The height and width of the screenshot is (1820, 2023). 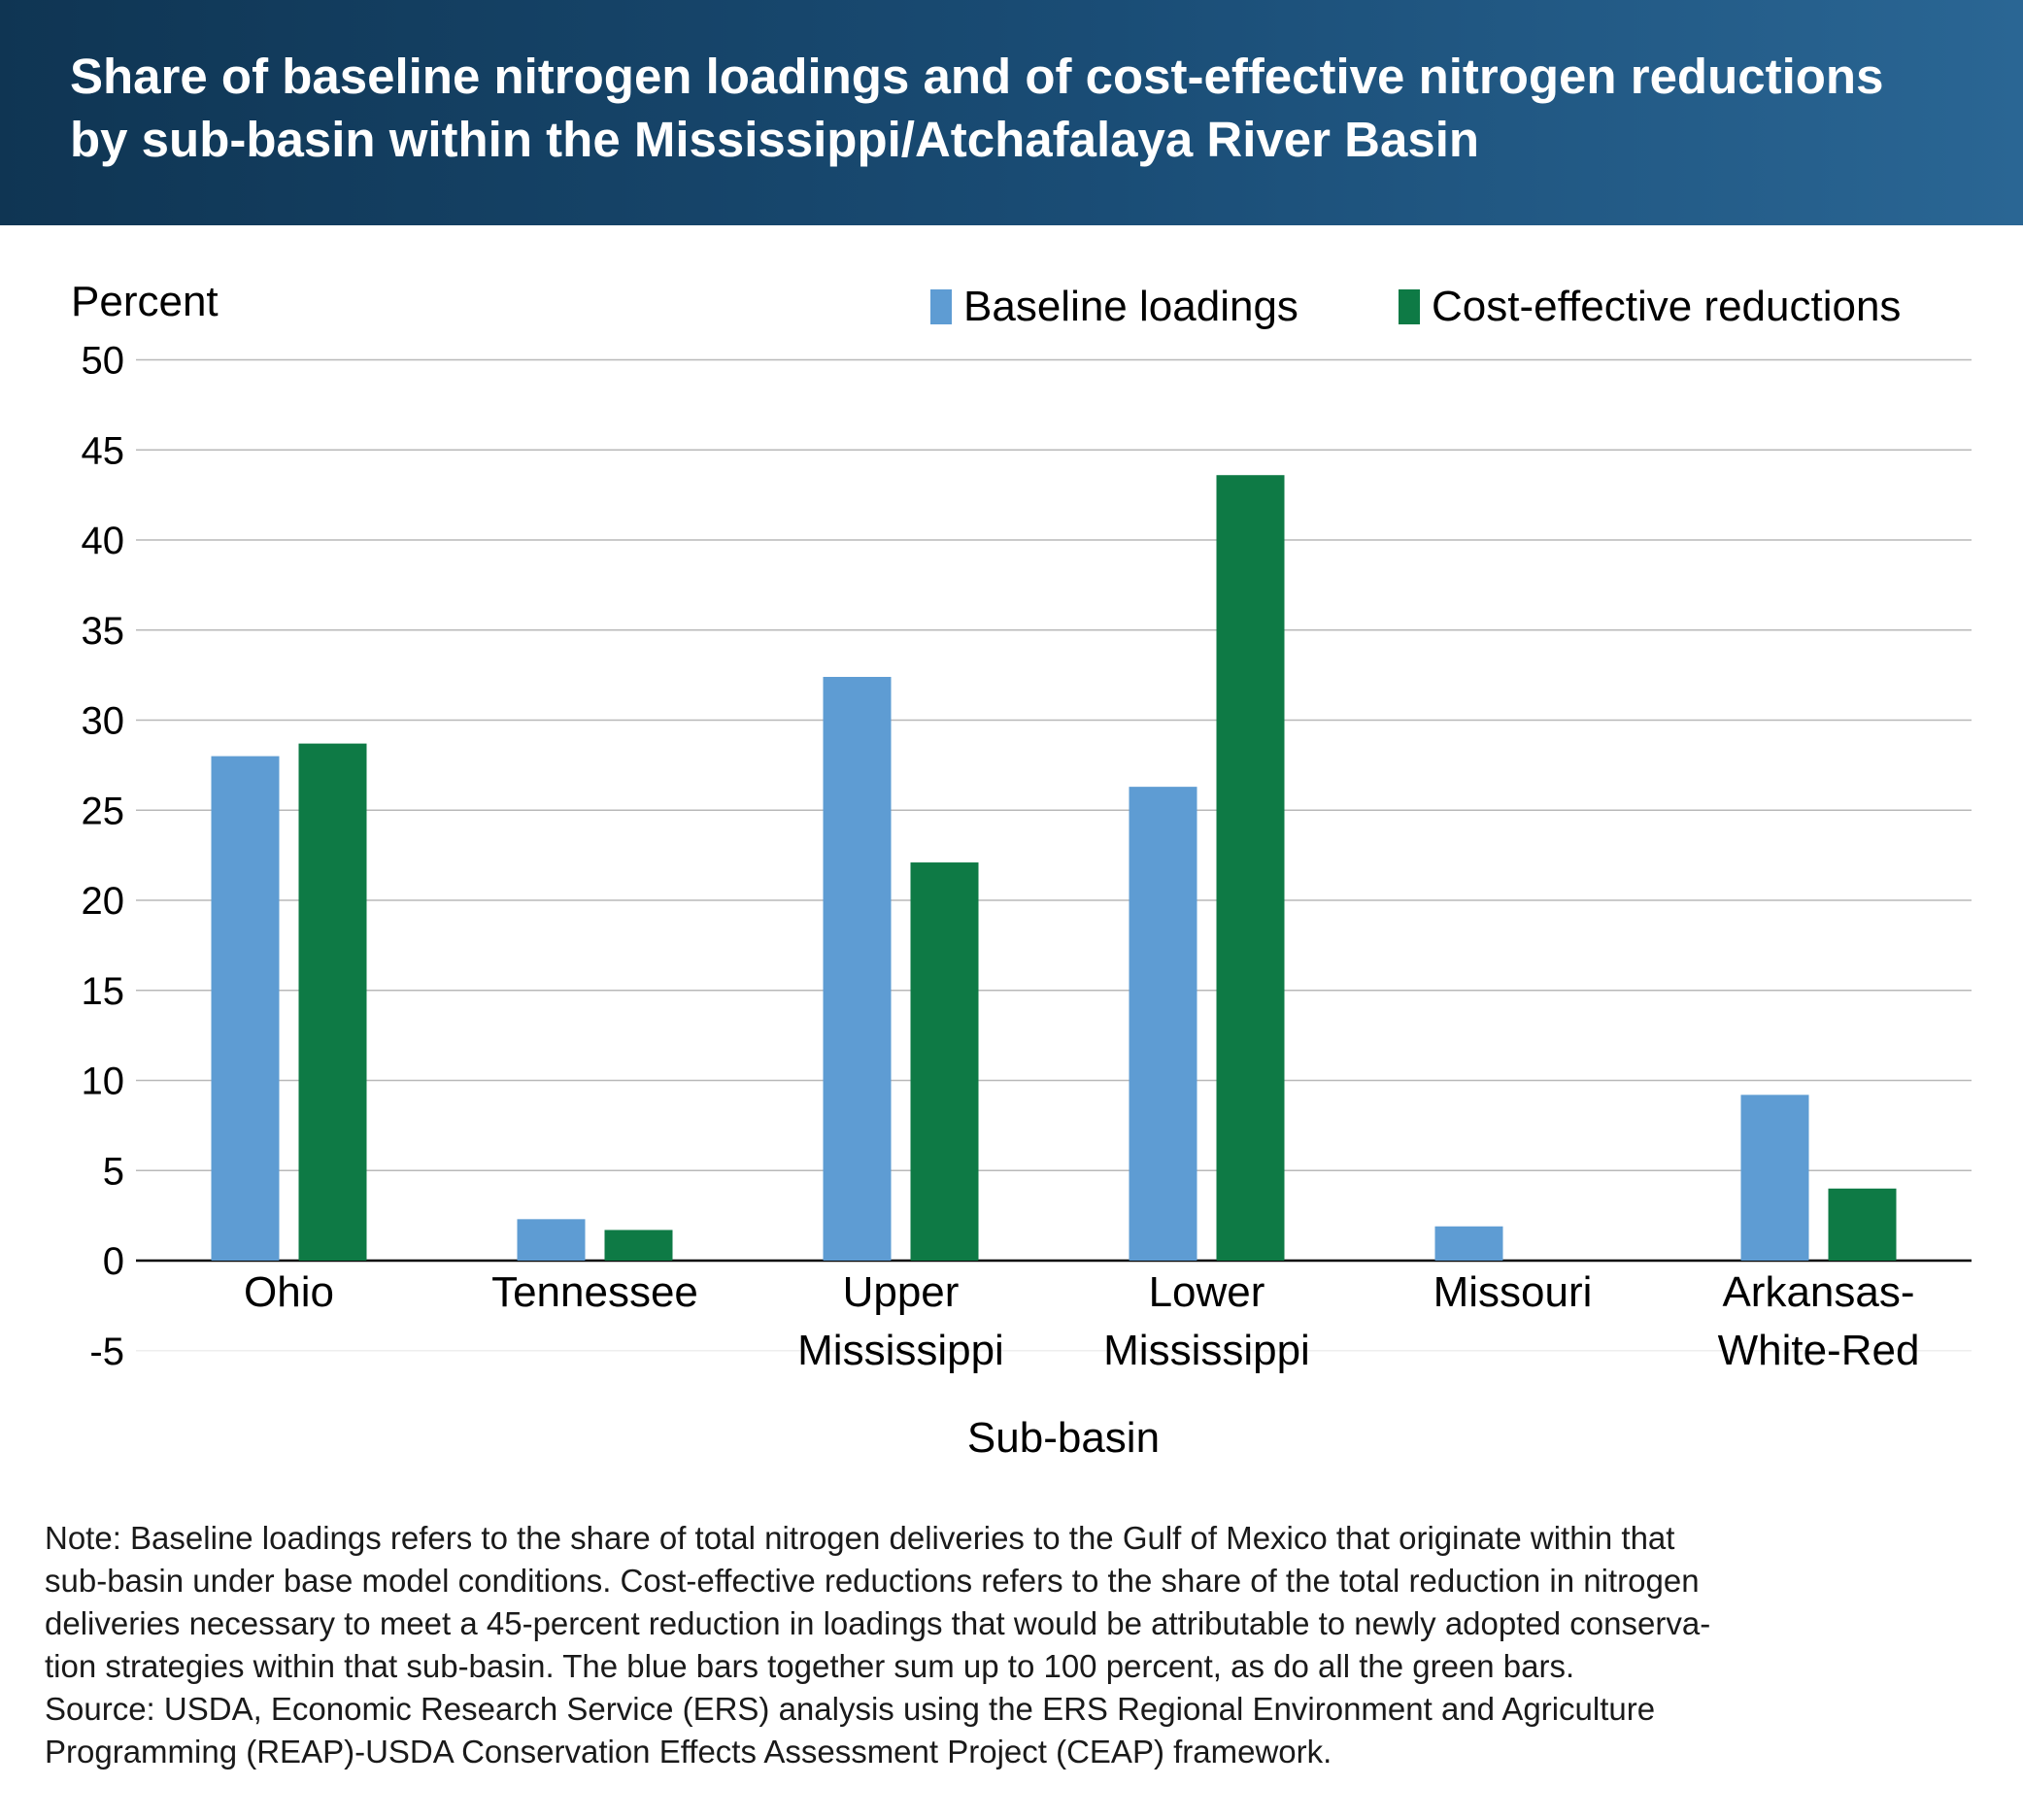 What do you see at coordinates (103, 991) in the screenshot?
I see `y-tick-label: 15` at bounding box center [103, 991].